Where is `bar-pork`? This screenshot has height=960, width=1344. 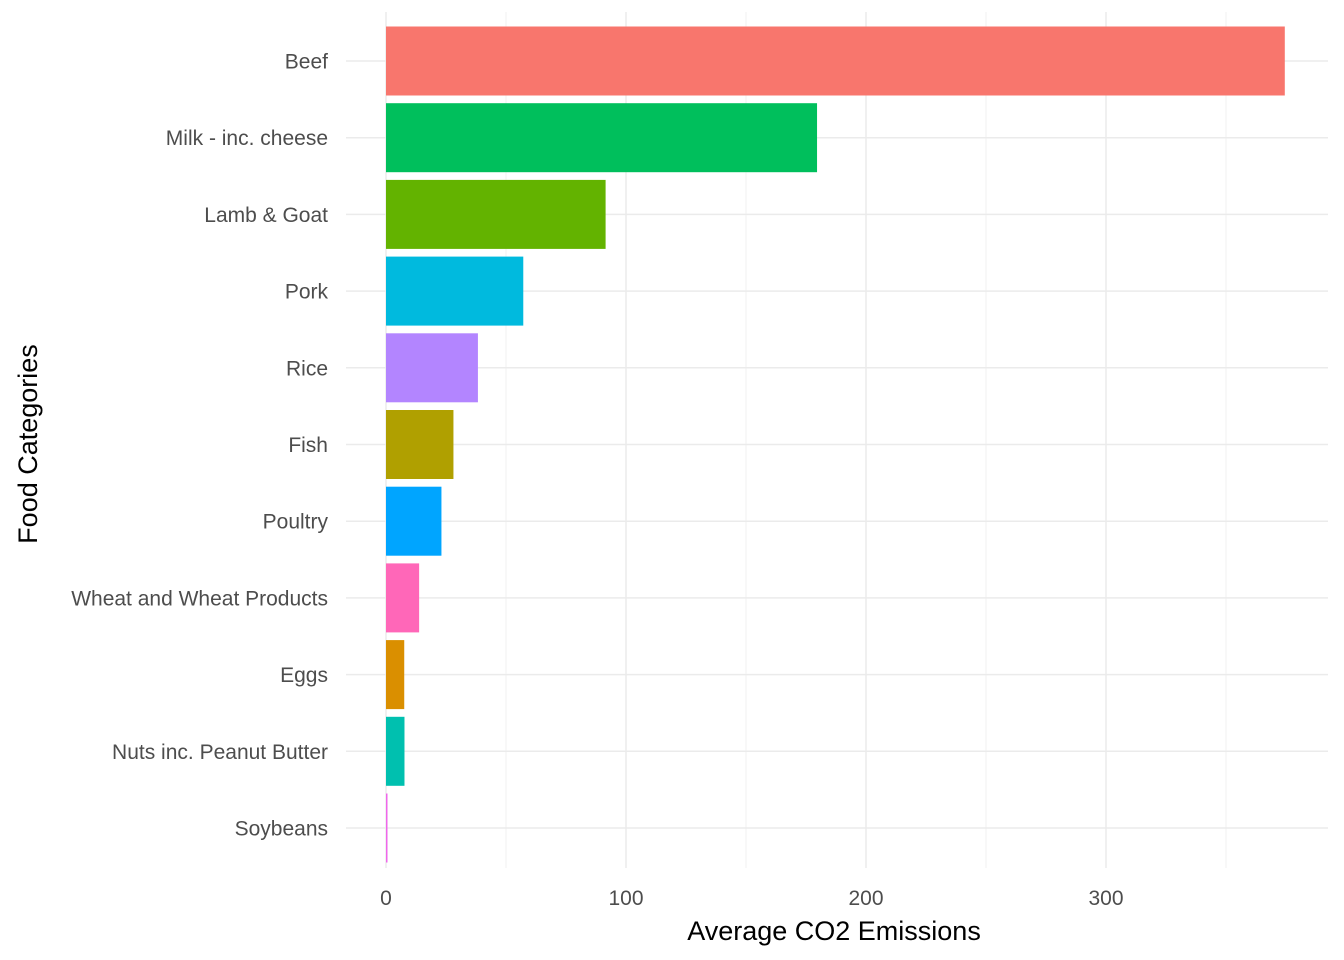
bar-pork is located at coordinates (455, 291).